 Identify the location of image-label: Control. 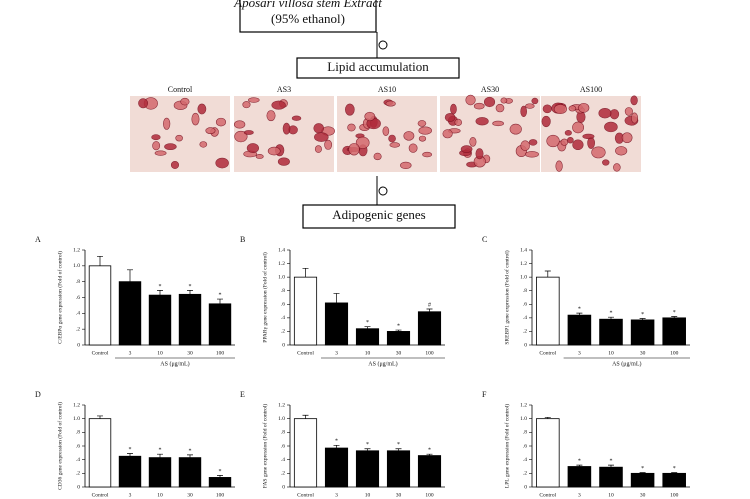
(180, 89).